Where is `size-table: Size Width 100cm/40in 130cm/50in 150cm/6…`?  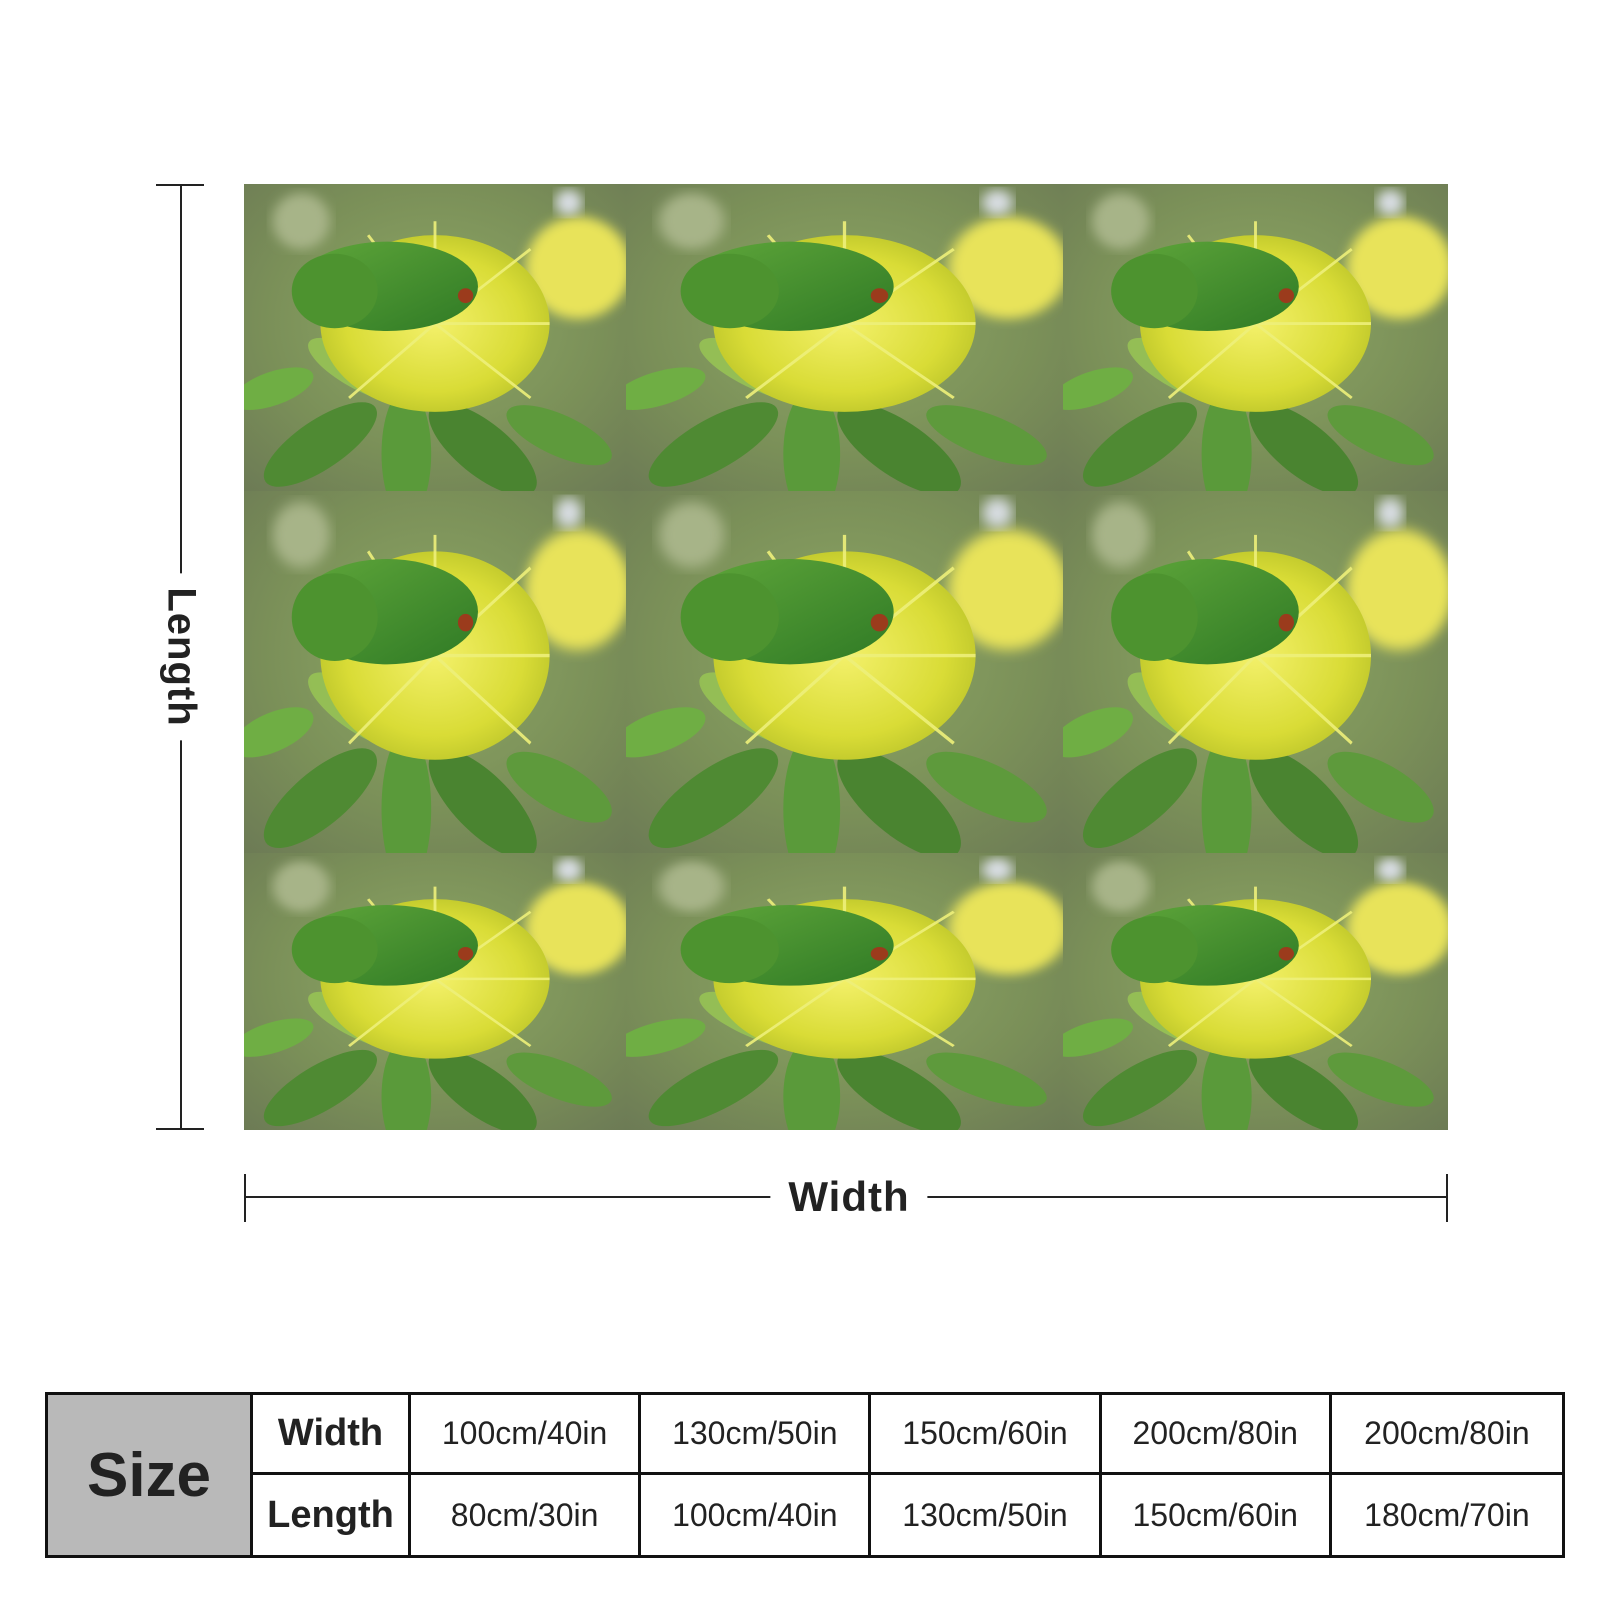
size-table: Size Width 100cm/40in 130cm/50in 150cm/6… is located at coordinates (805, 1475).